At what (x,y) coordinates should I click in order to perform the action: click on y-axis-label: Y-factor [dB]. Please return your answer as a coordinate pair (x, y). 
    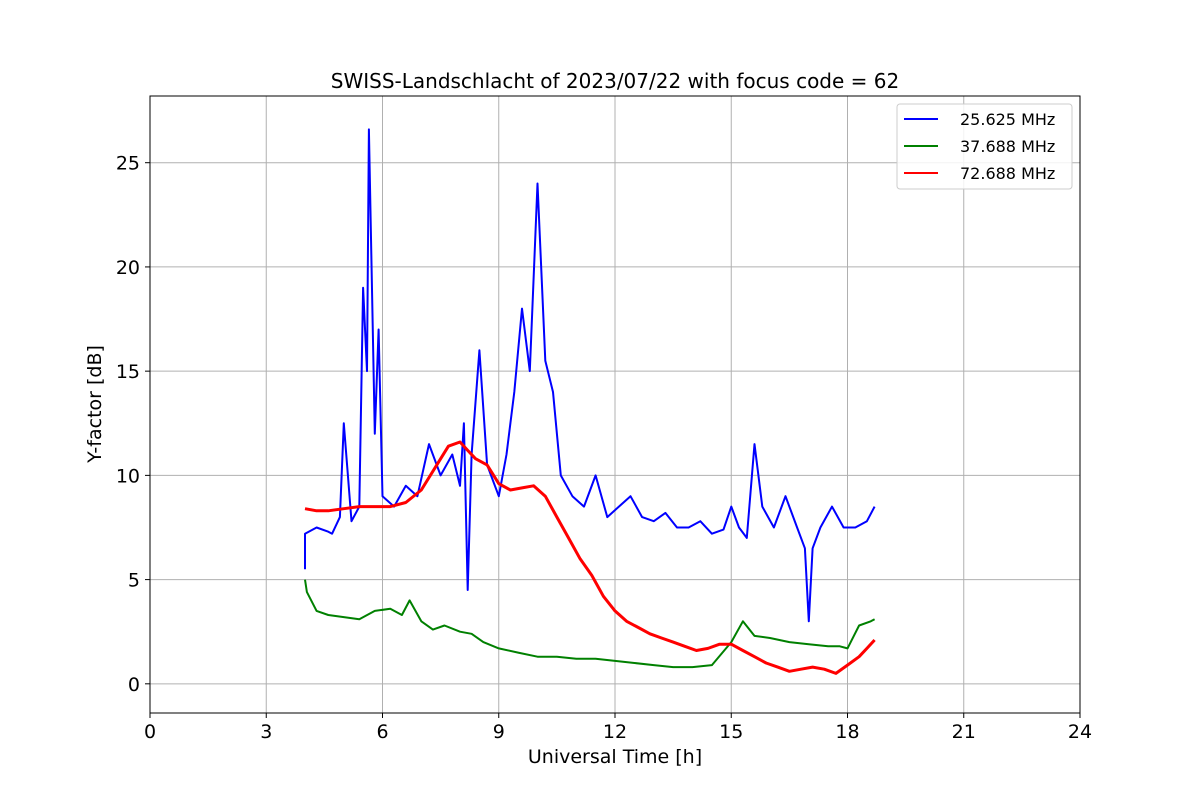
    Looking at the image, I should click on (95, 404).